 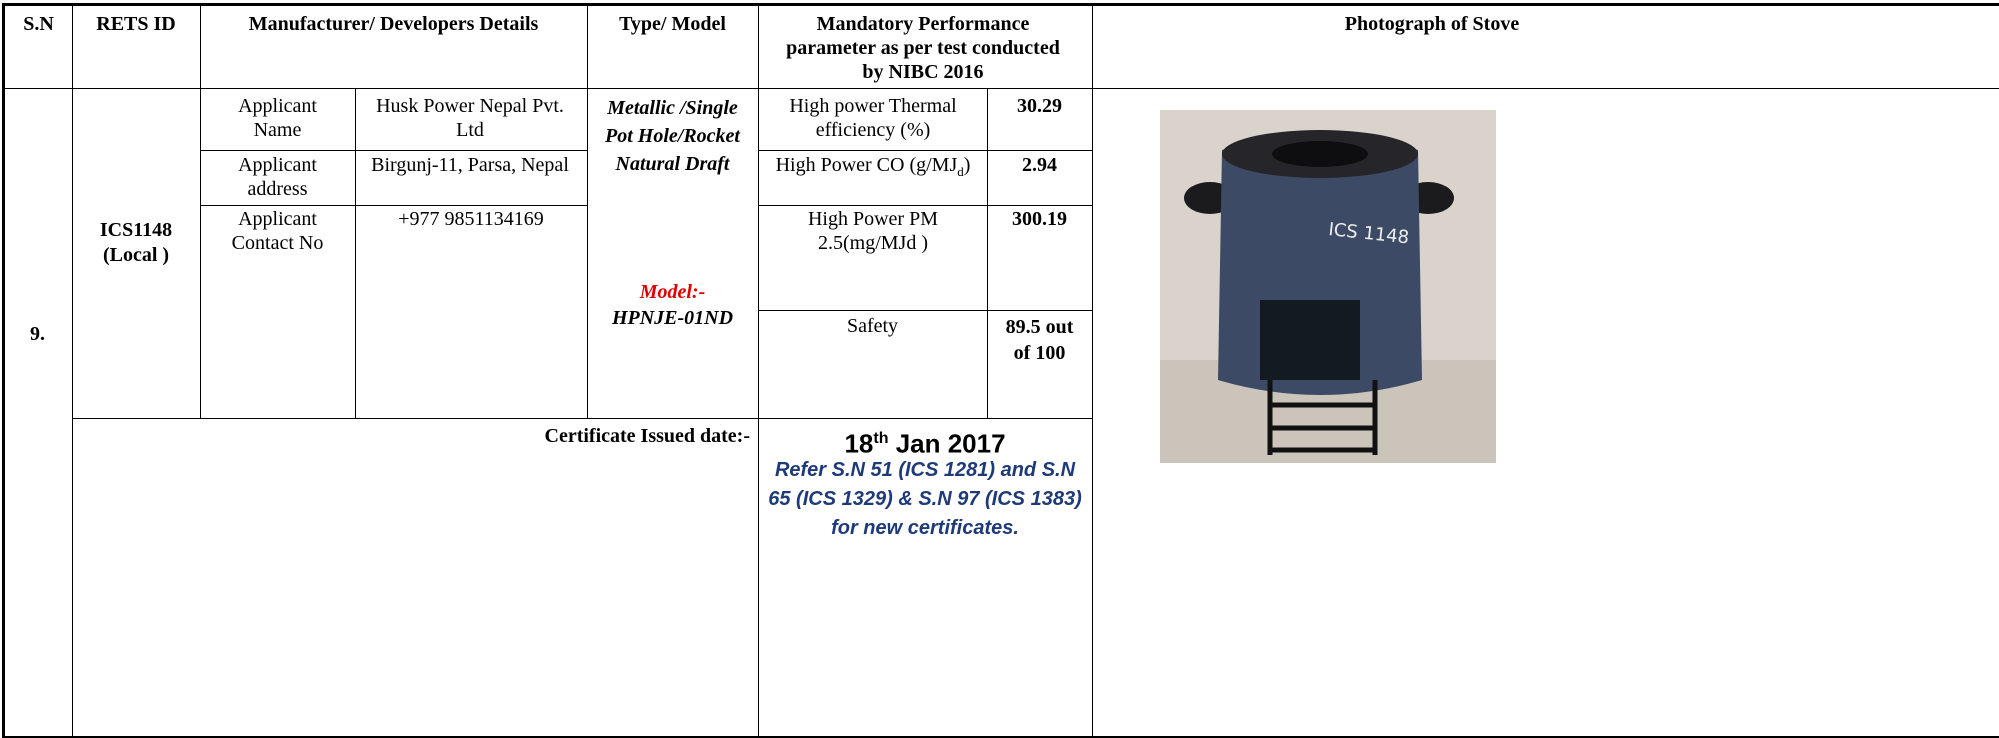 What do you see at coordinates (866, 165) in the screenshot?
I see `parameter-text: High Power CO (g/MJ` at bounding box center [866, 165].